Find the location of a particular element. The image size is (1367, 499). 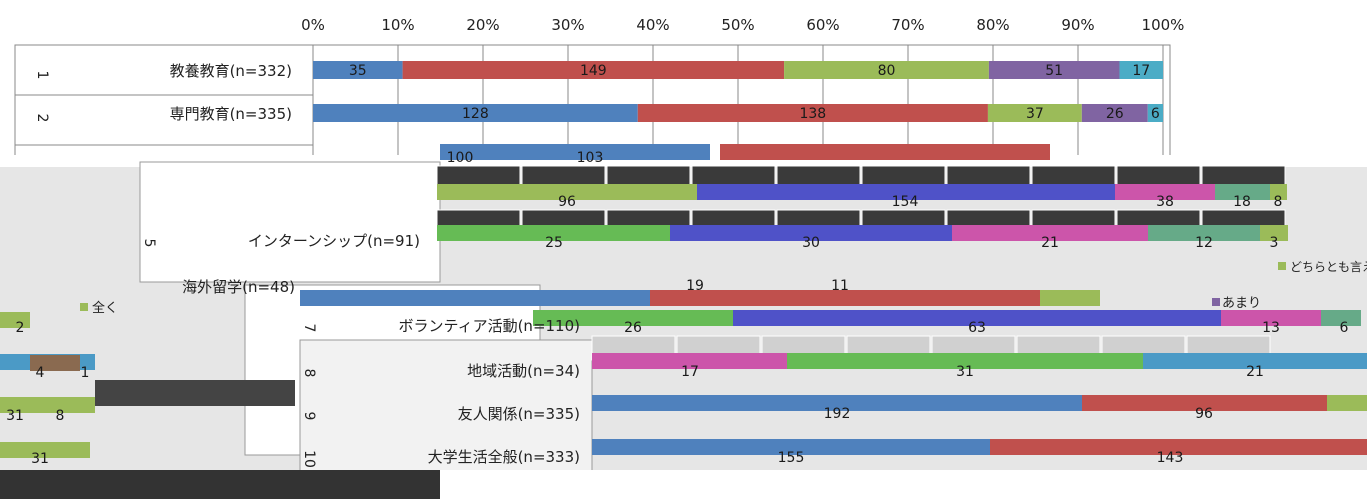

x-tick-label: 60% is located at coordinates (822, 25).